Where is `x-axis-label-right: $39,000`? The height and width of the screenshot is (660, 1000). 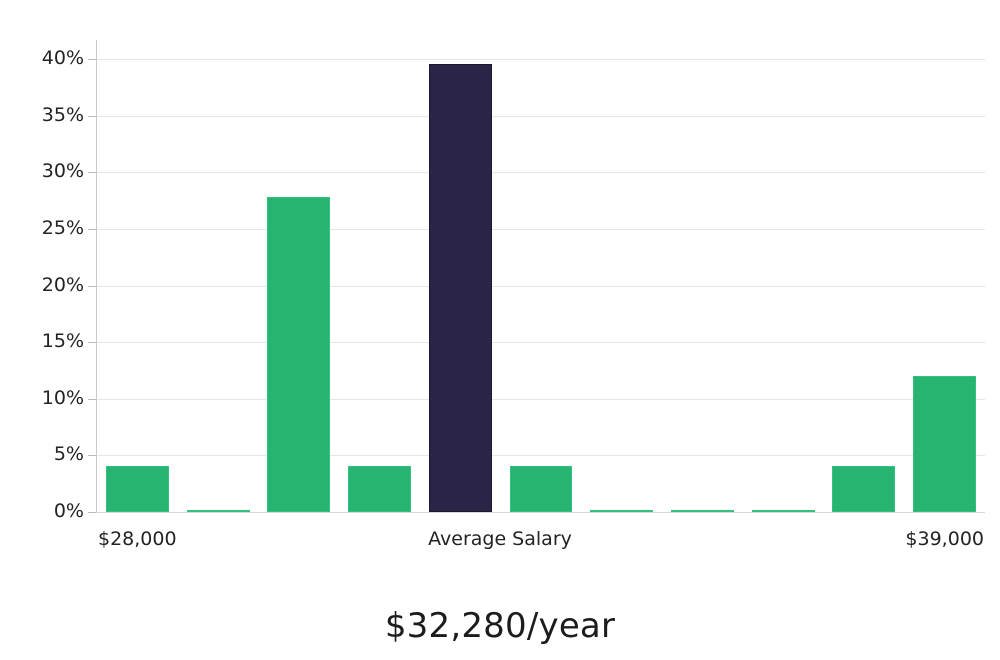
x-axis-label-right: $39,000 is located at coordinates (944, 539).